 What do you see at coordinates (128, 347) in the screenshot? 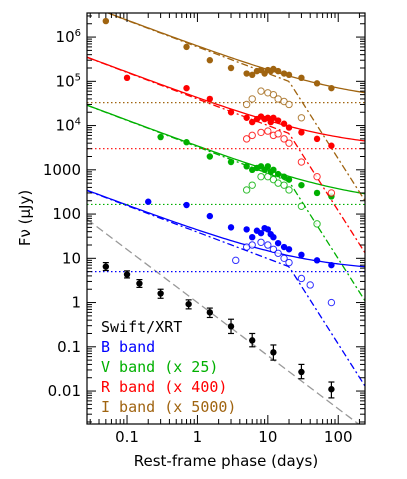
I see `legend-entry: B band` at bounding box center [128, 347].